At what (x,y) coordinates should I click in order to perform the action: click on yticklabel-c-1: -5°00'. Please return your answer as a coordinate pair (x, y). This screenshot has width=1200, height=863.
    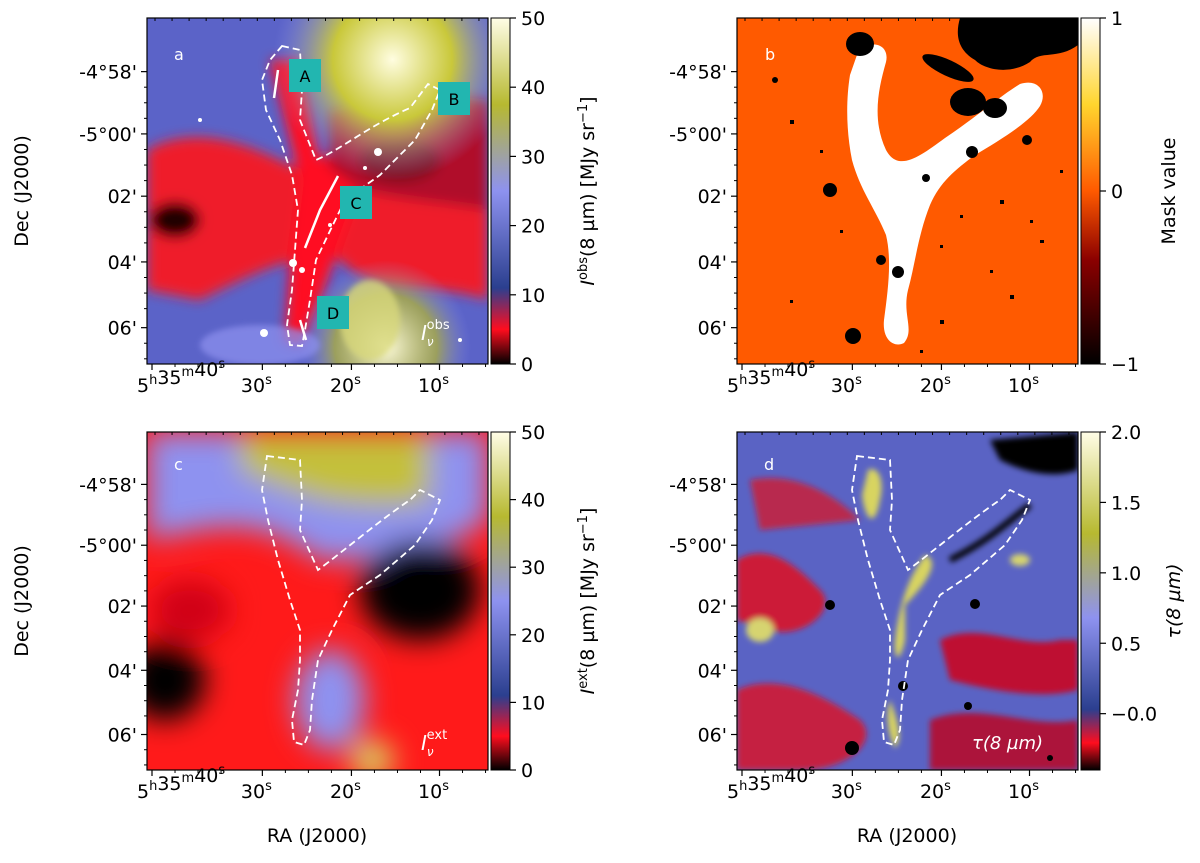
    Looking at the image, I should click on (108, 546).